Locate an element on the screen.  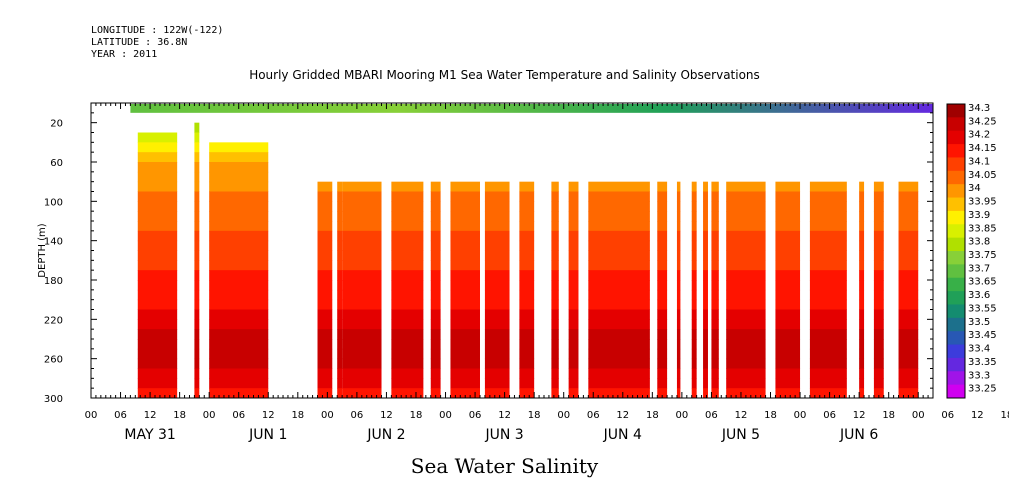
y-tick-label: 60 is located at coordinates (56, 163).